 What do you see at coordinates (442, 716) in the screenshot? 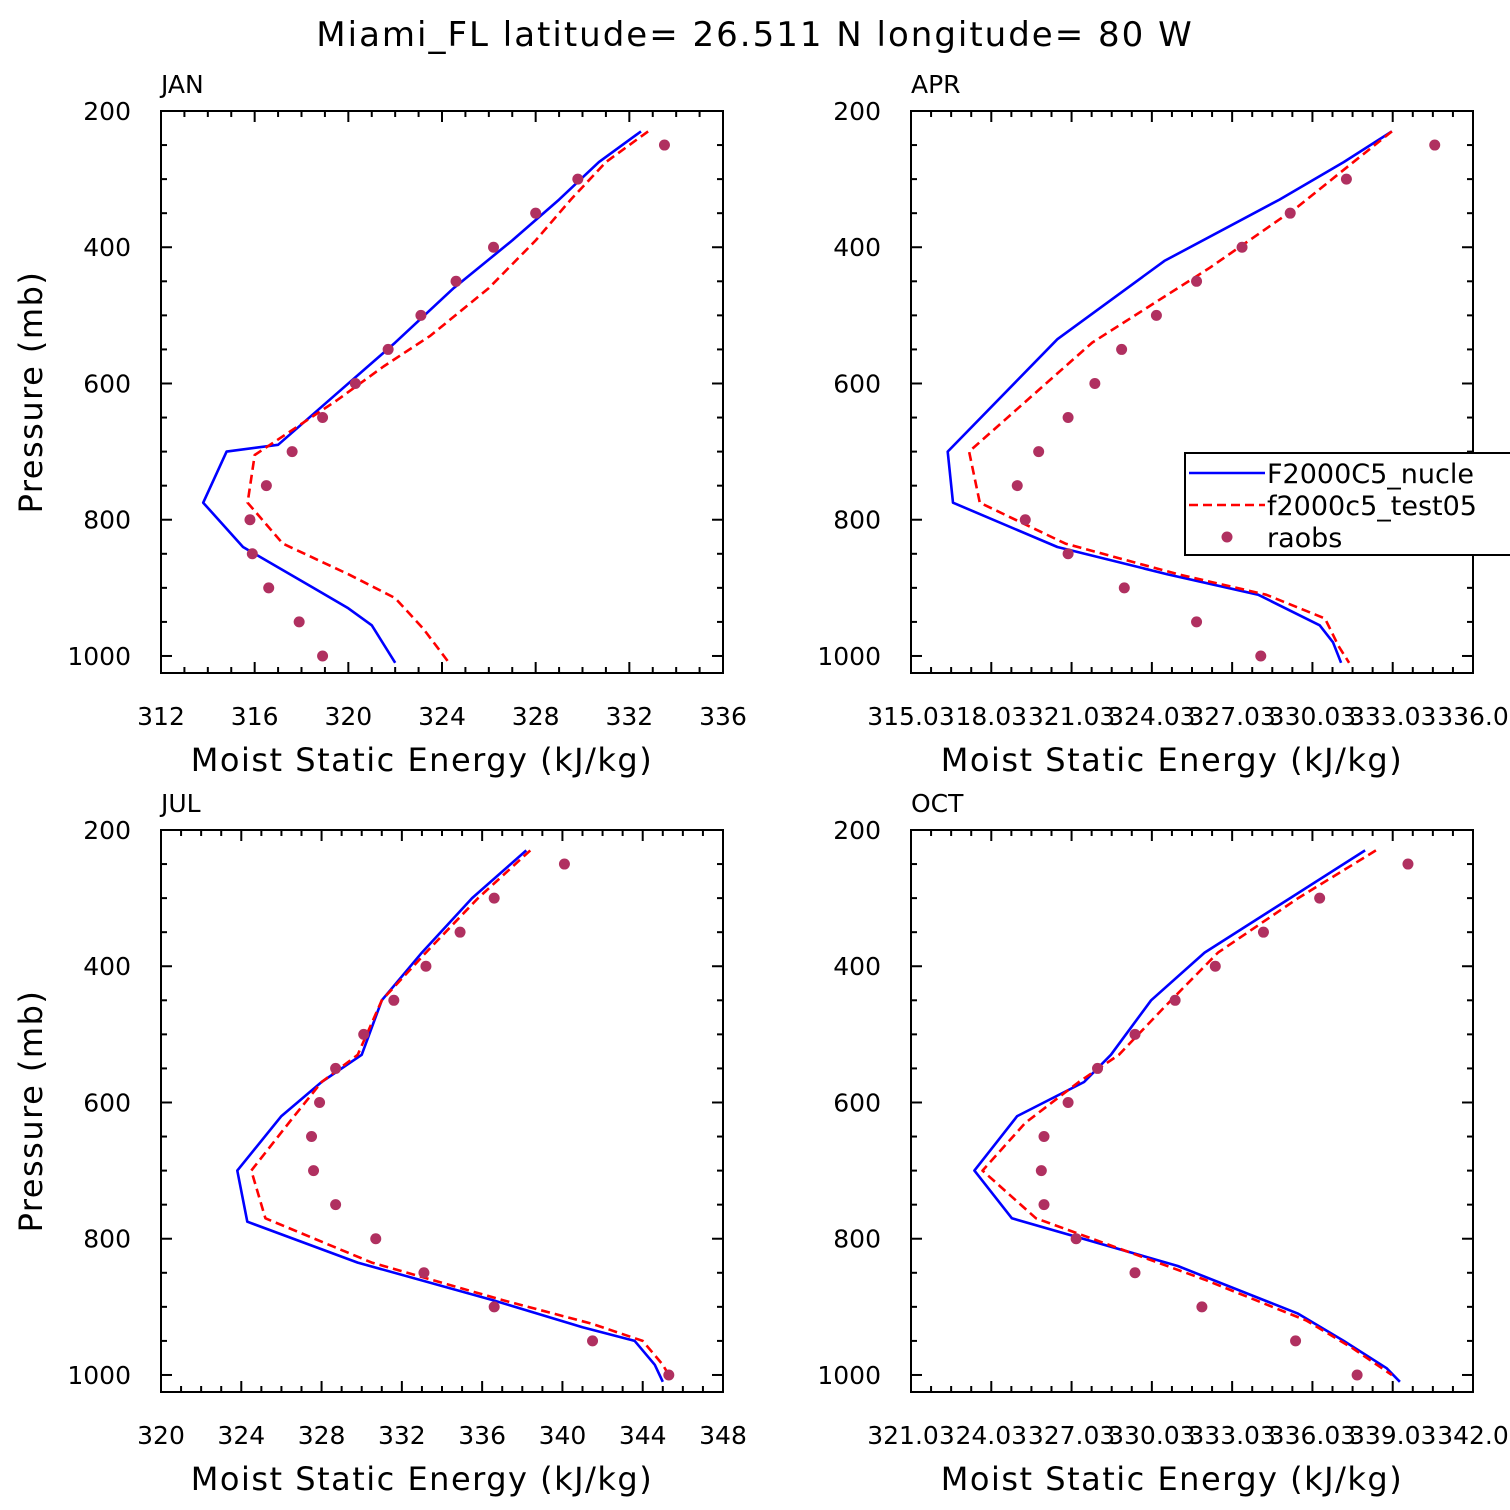
I see `x-tick-label: 324` at bounding box center [442, 716].